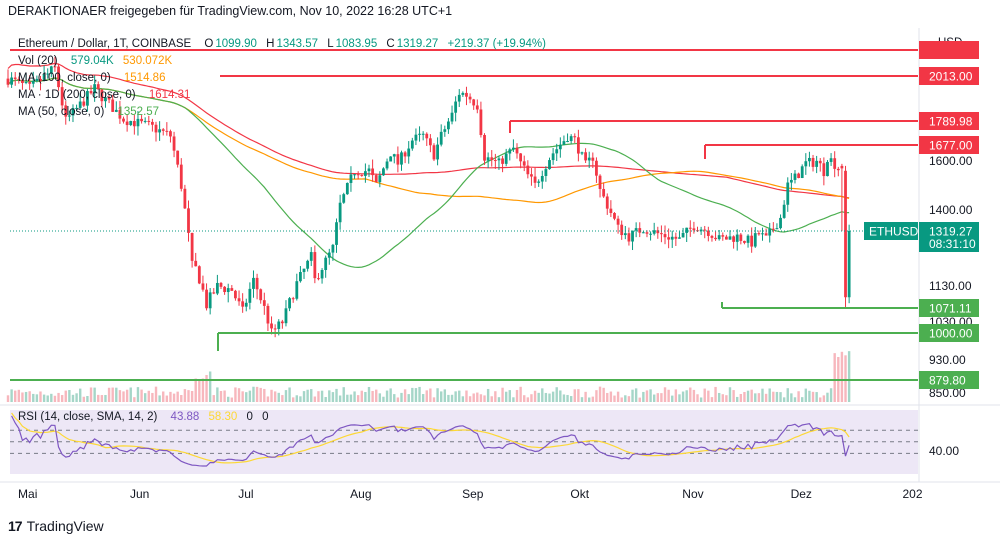  What do you see at coordinates (56, 526) in the screenshot?
I see `tradingview-logo: 17 TradingView` at bounding box center [56, 526].